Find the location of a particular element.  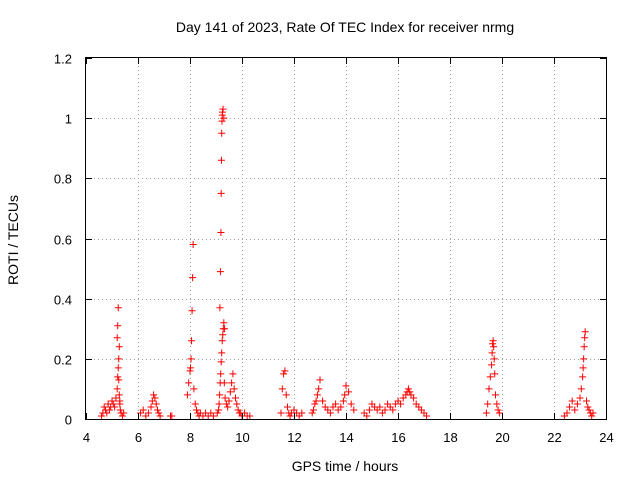

x-tick-label: 4 is located at coordinates (86, 437).